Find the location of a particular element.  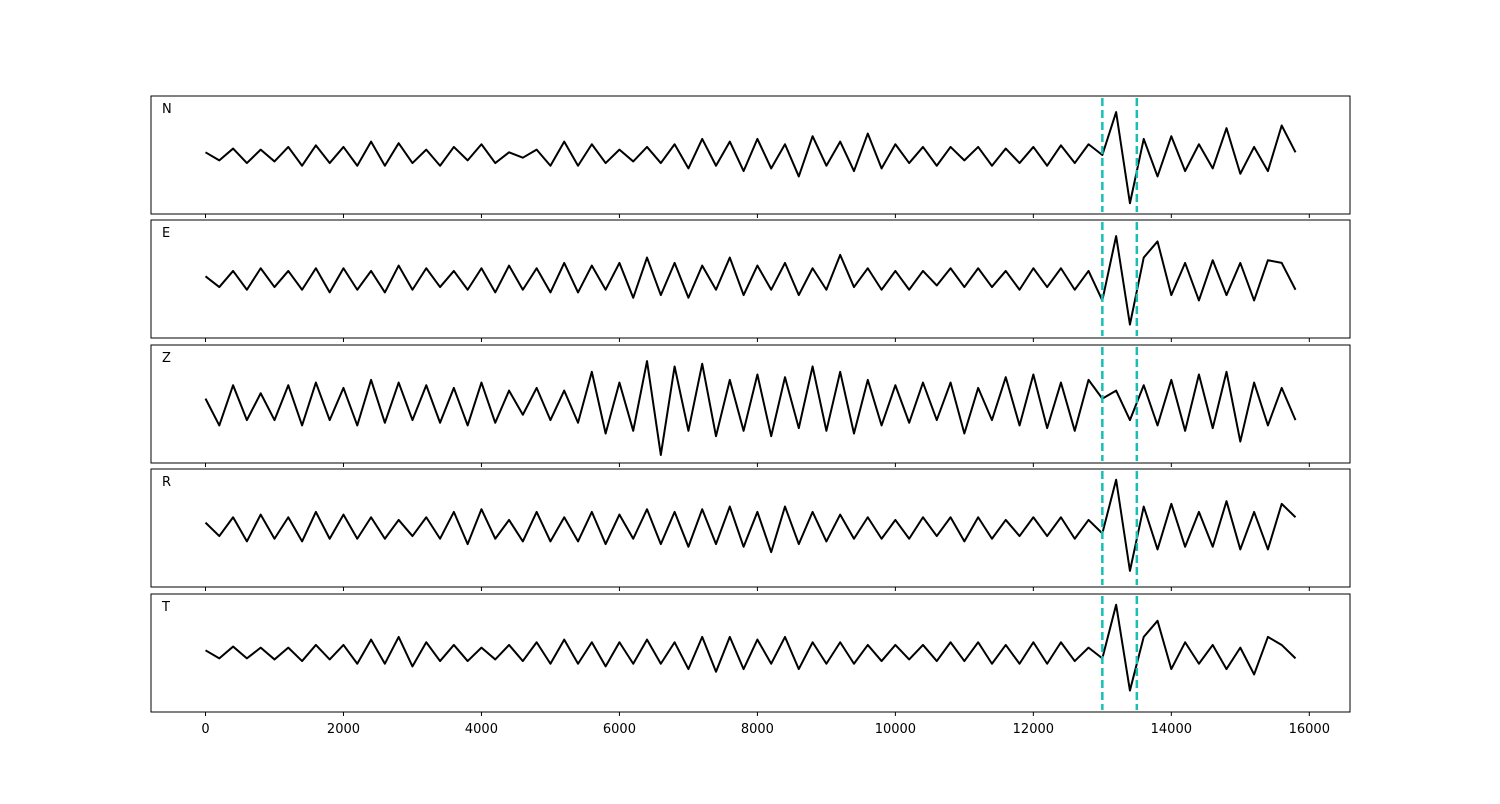

x-tick-label: 10000 is located at coordinates (895, 729).